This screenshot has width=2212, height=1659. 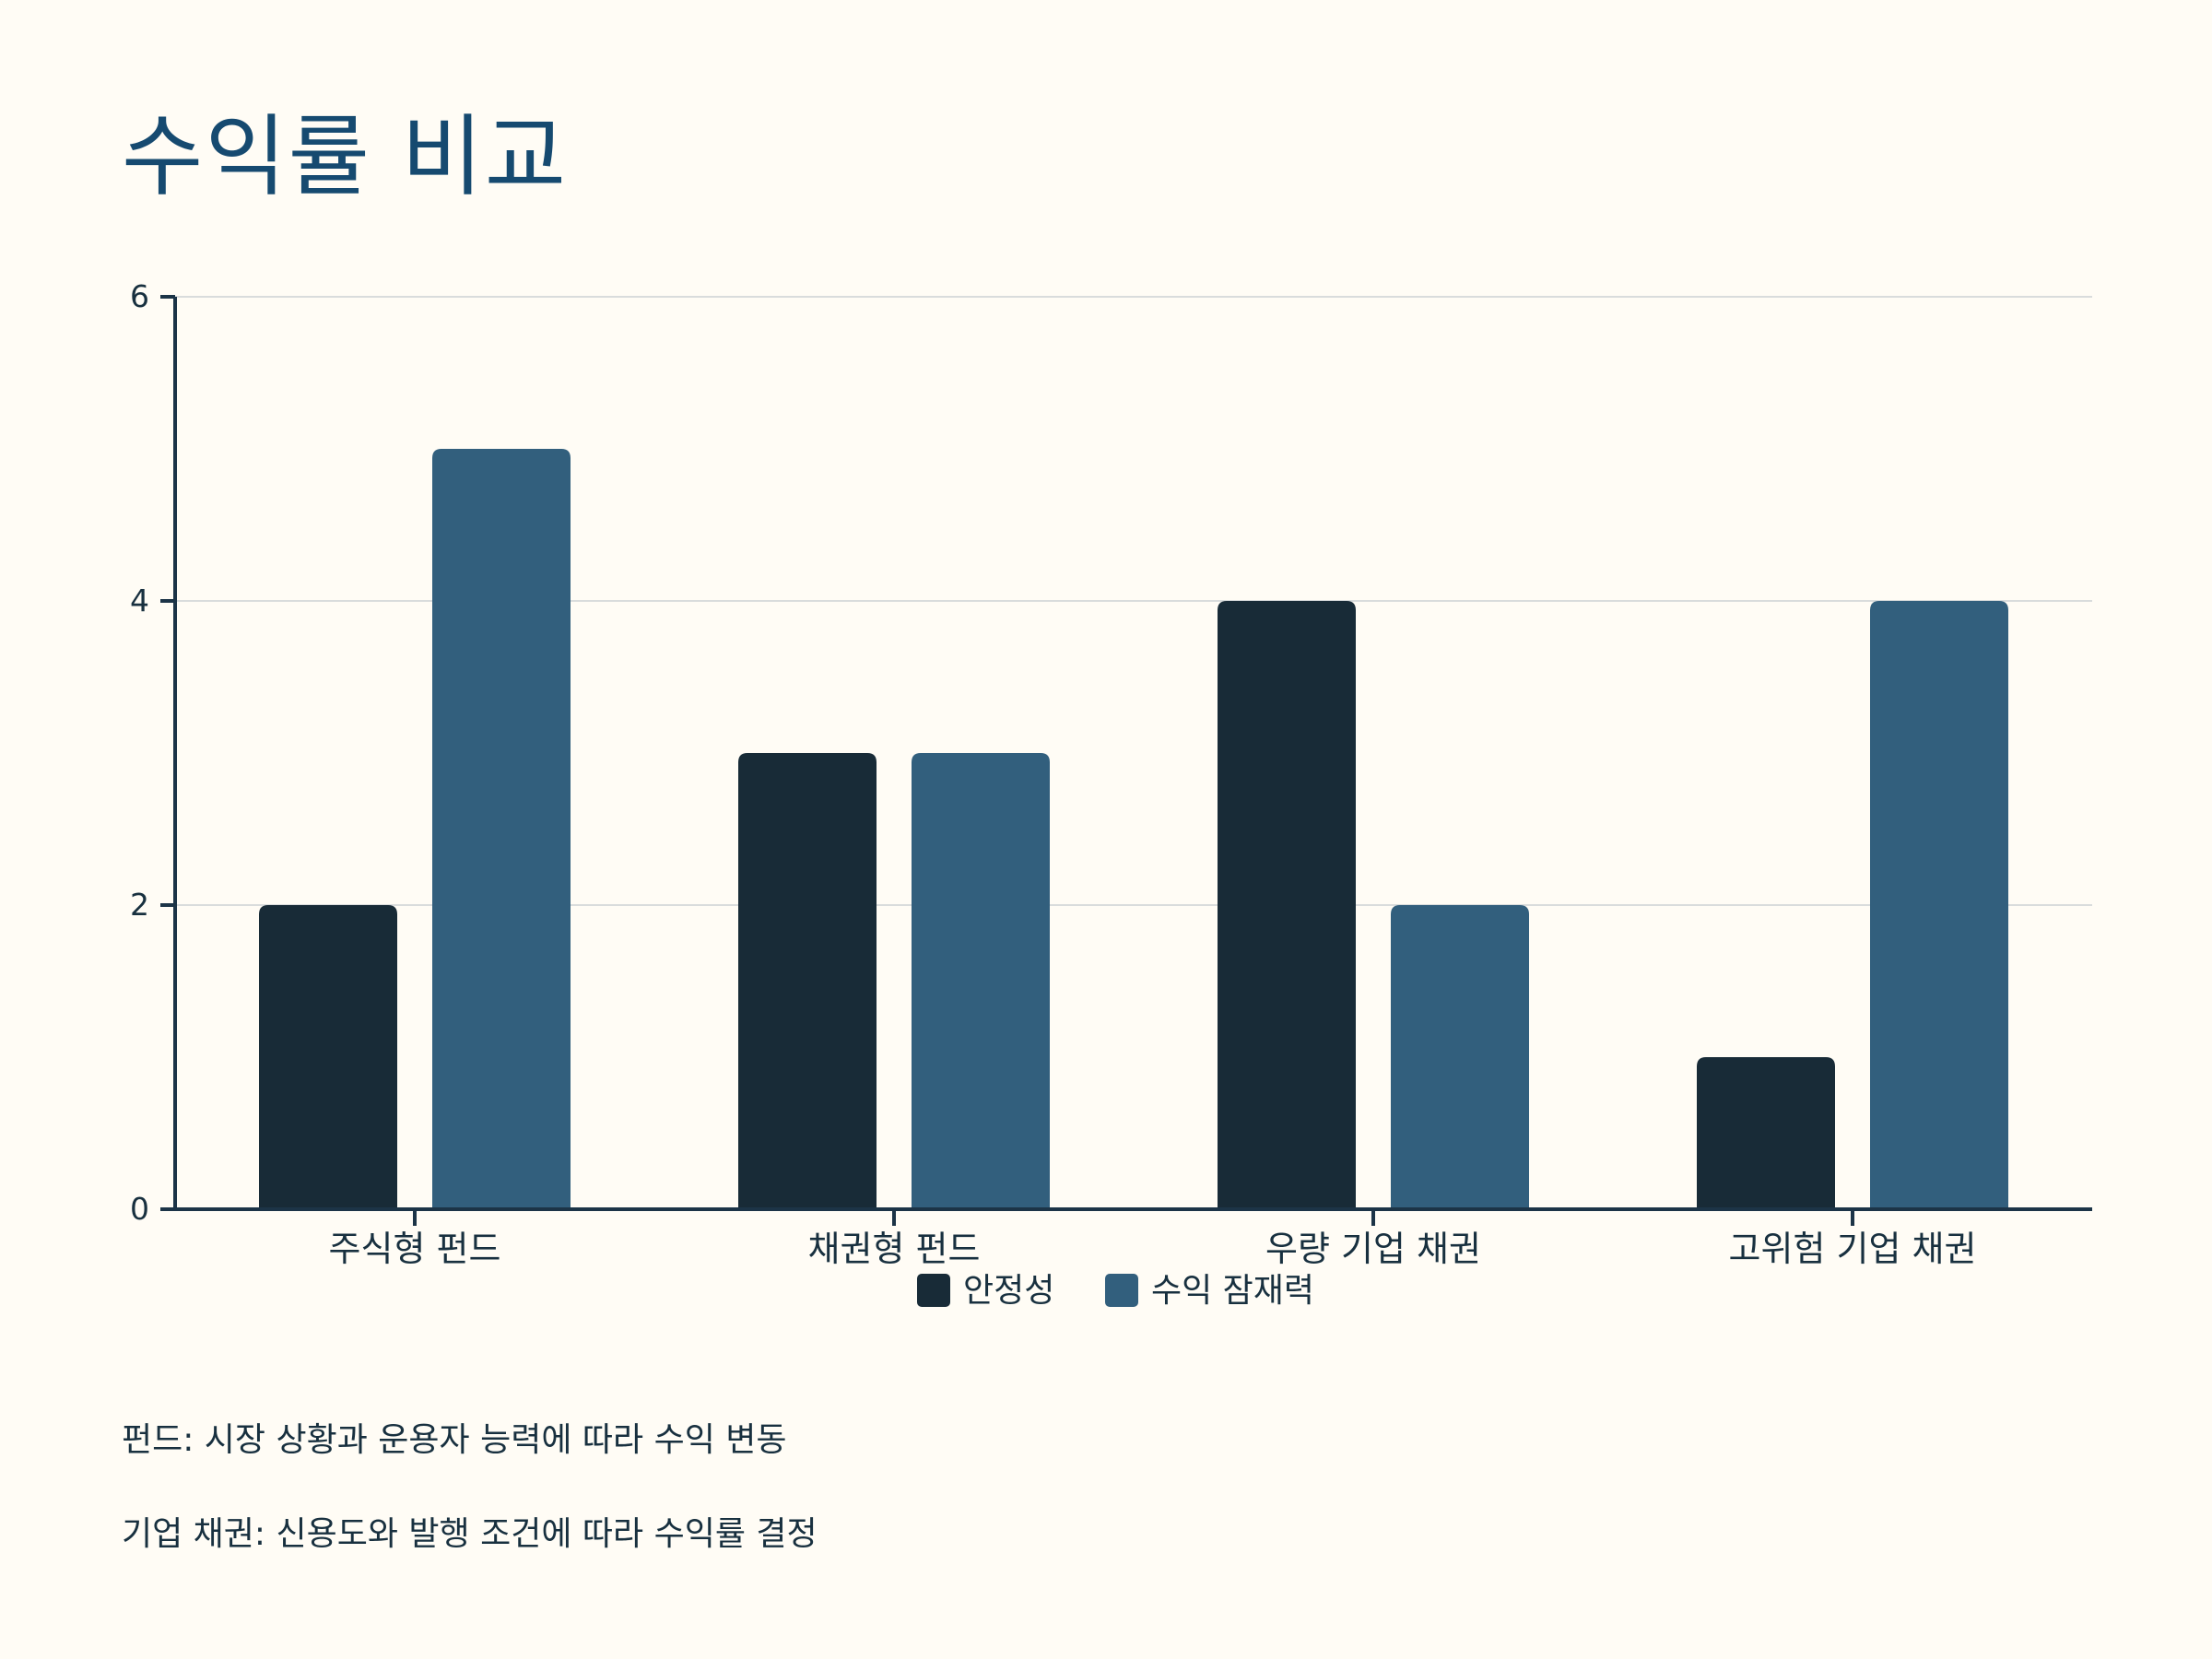 What do you see at coordinates (345, 156) in the screenshot?
I see `chart-title: 수익률 비교` at bounding box center [345, 156].